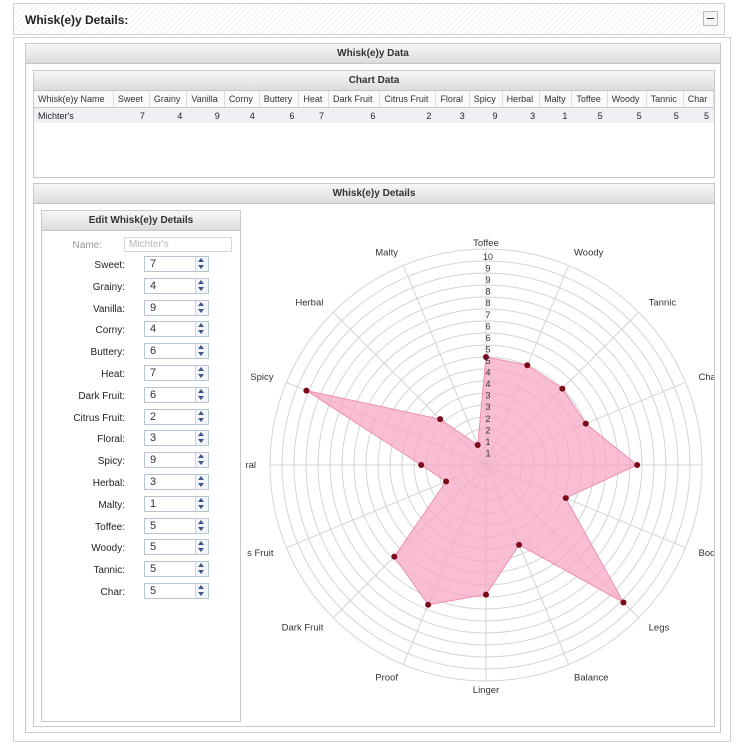 Image resolution: width=738 pixels, height=747 pixels. Describe the element at coordinates (168, 99) in the screenshot. I see `column-header: Grainy` at that location.